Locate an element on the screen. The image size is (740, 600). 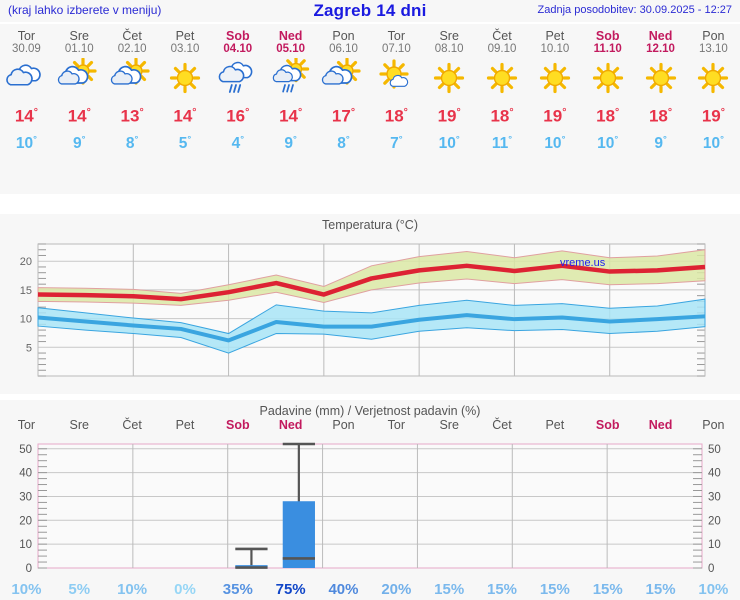
day-column: Pet 03.10 14° 5° is located at coordinates (185, 89).